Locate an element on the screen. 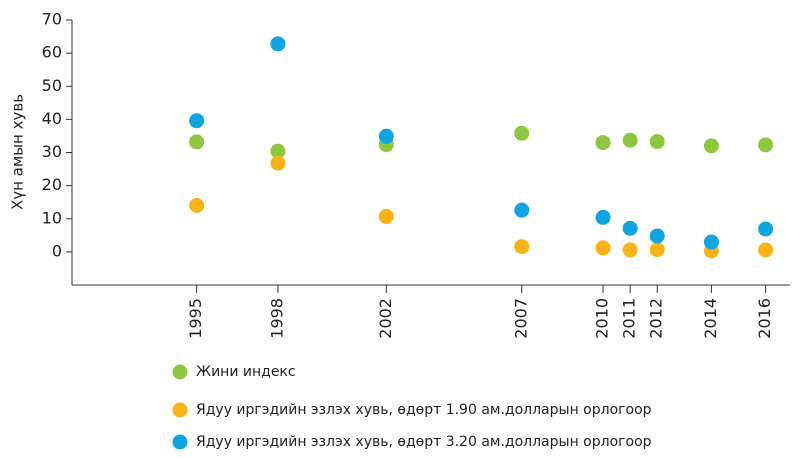 Image resolution: width=805 pixels, height=458 pixels. y-tick-label: 70 is located at coordinates (52, 19).